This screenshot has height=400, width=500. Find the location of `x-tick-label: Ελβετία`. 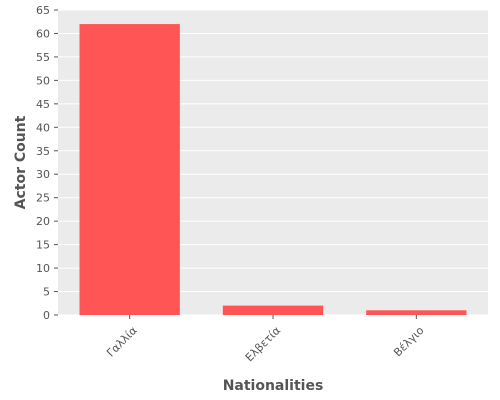

x-tick-label: Ελβετία is located at coordinates (263, 344).